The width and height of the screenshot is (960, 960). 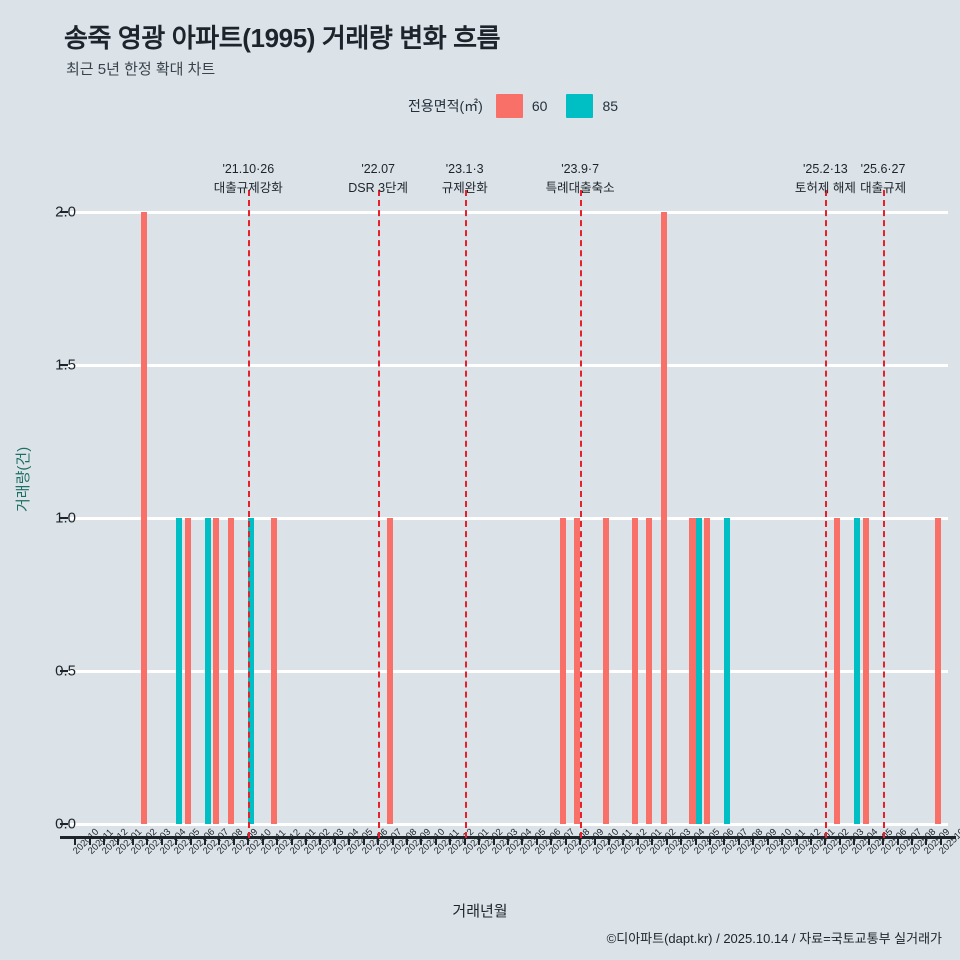 What do you see at coordinates (825, 179) in the screenshot?
I see `annotation-label-202502: '25.2·13 토허제 해제` at bounding box center [825, 179].